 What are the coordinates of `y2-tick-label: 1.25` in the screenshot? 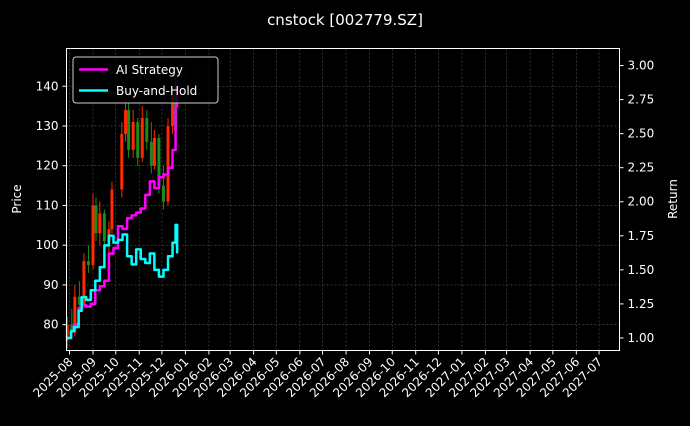 It's located at (641, 304).